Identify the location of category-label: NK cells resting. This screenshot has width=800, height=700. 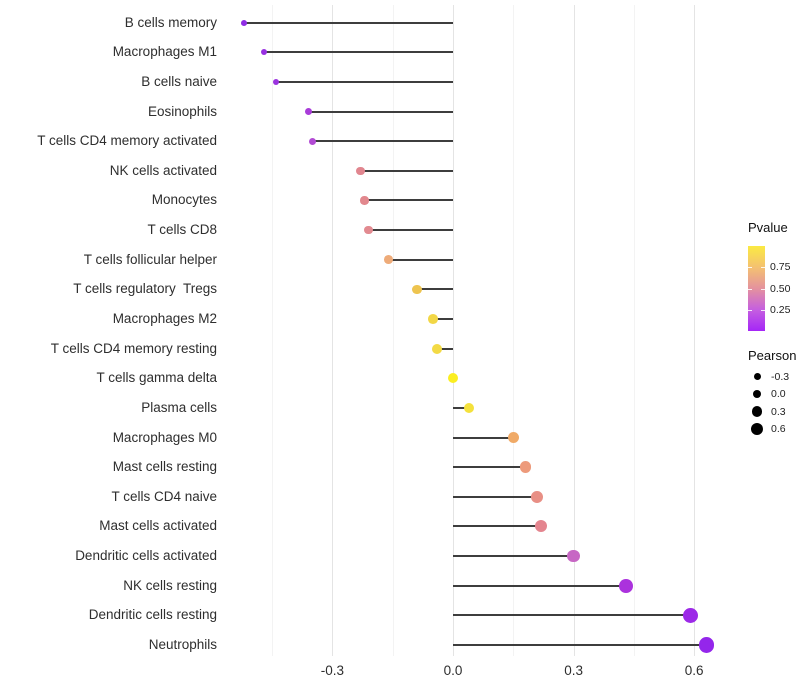
(170, 585).